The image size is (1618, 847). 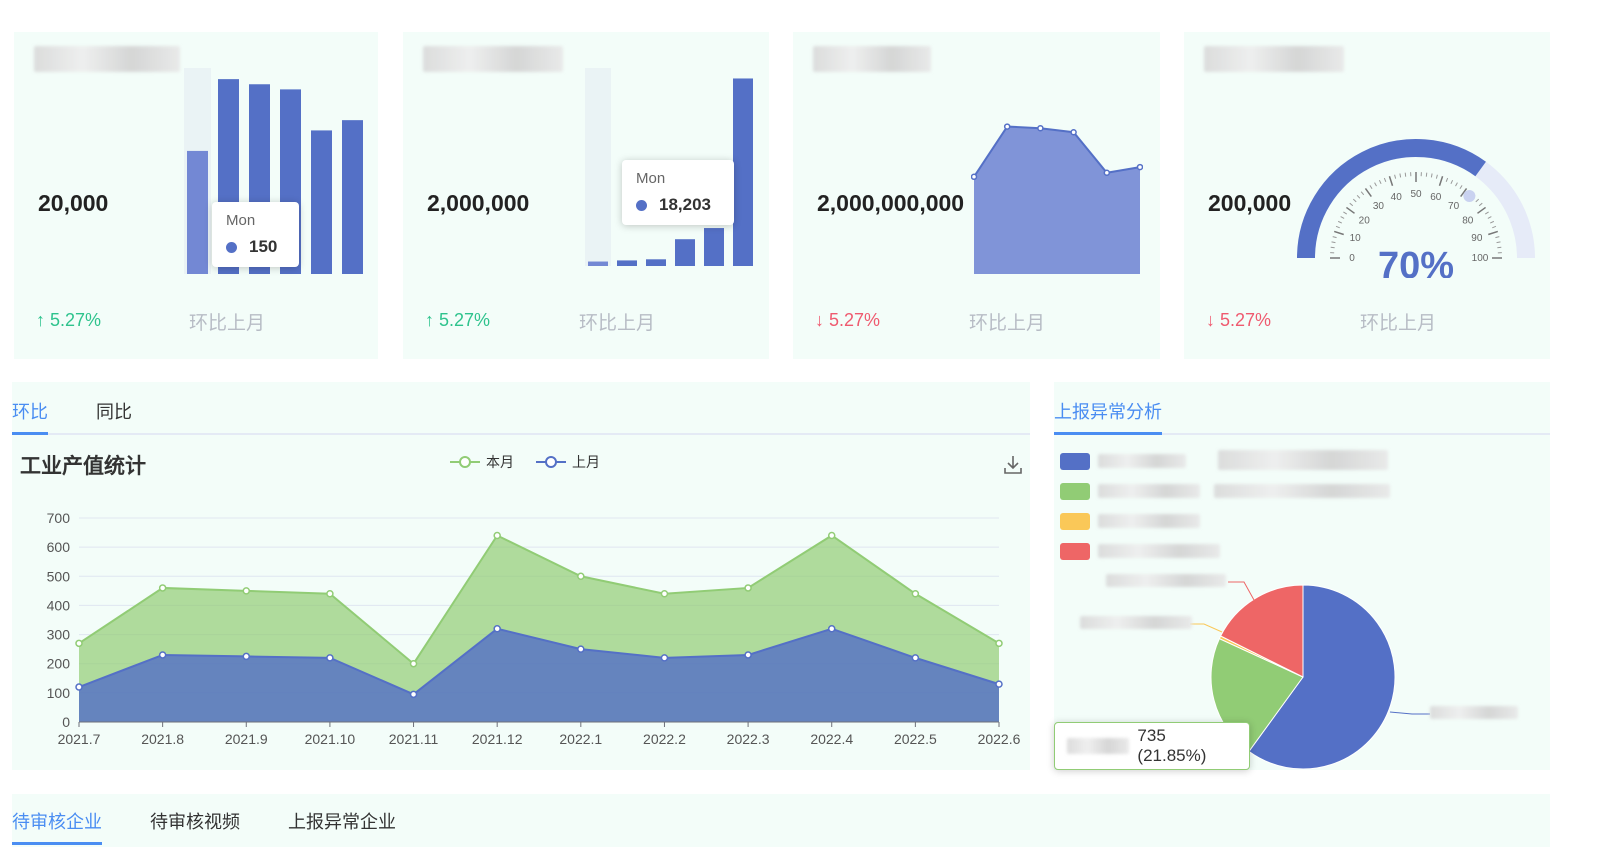 I want to click on y-tick-label: 100, so click(x=59, y=693).